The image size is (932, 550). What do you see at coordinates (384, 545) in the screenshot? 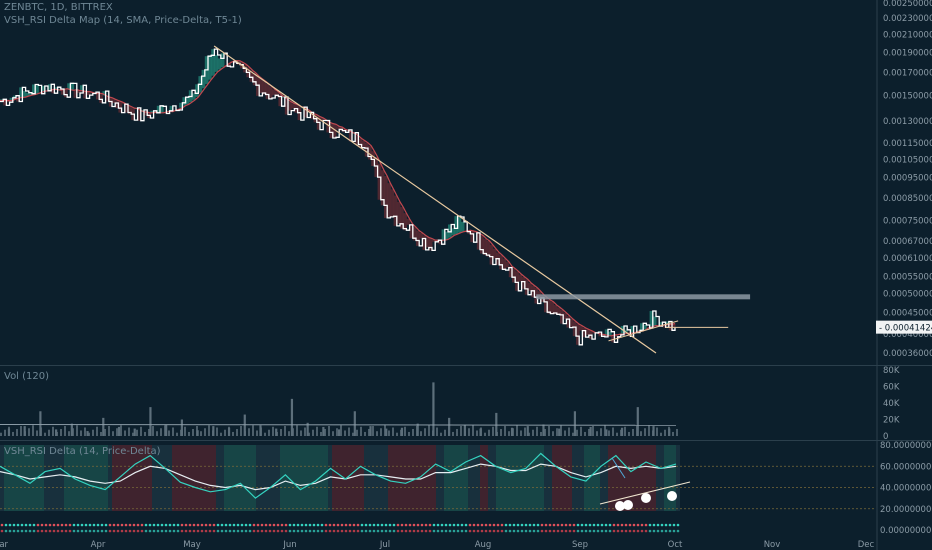
I see `time-tick-label: Jul` at bounding box center [384, 545].